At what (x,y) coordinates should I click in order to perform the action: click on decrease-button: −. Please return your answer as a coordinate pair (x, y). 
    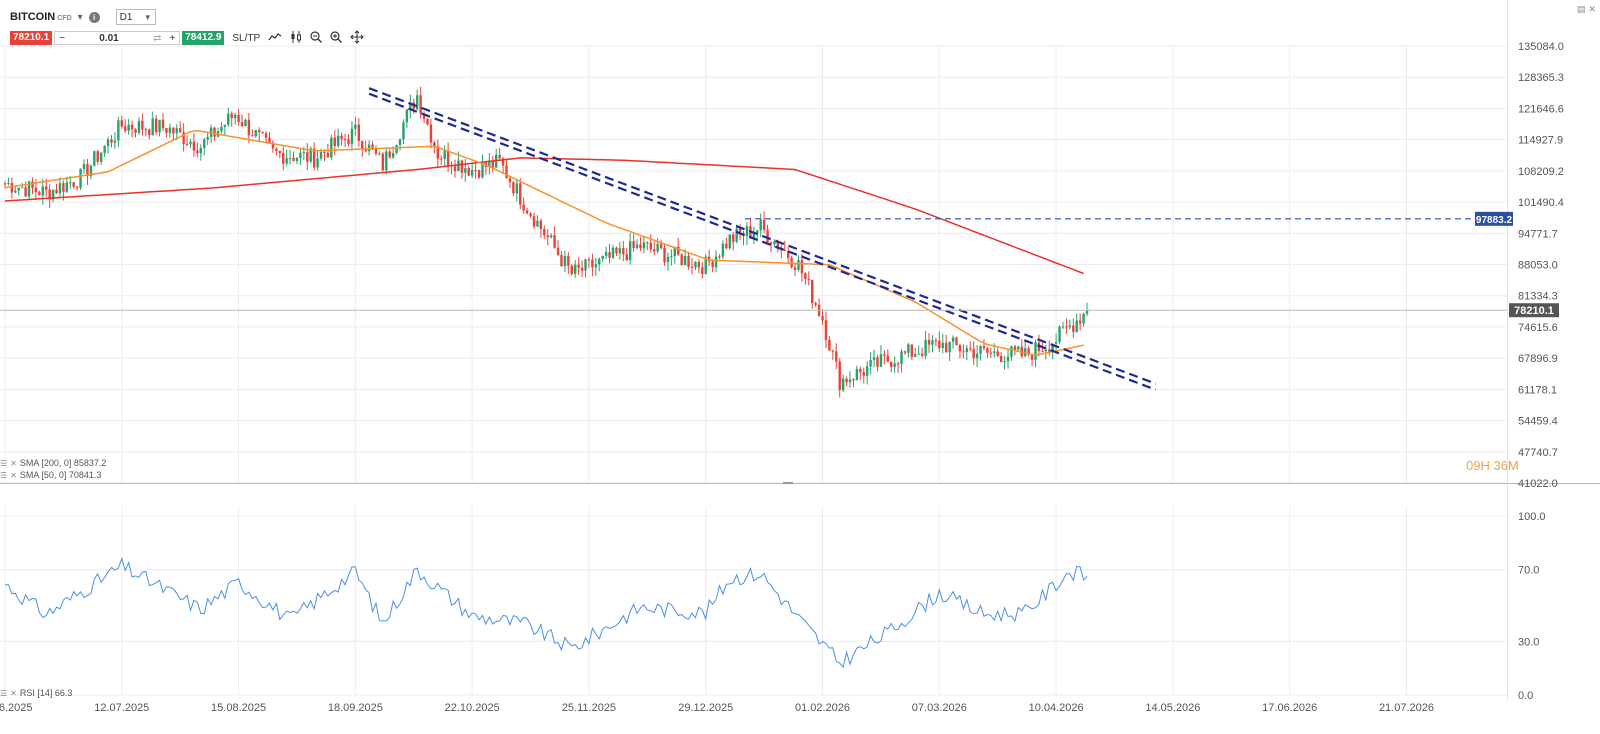
    Looking at the image, I should click on (62, 38).